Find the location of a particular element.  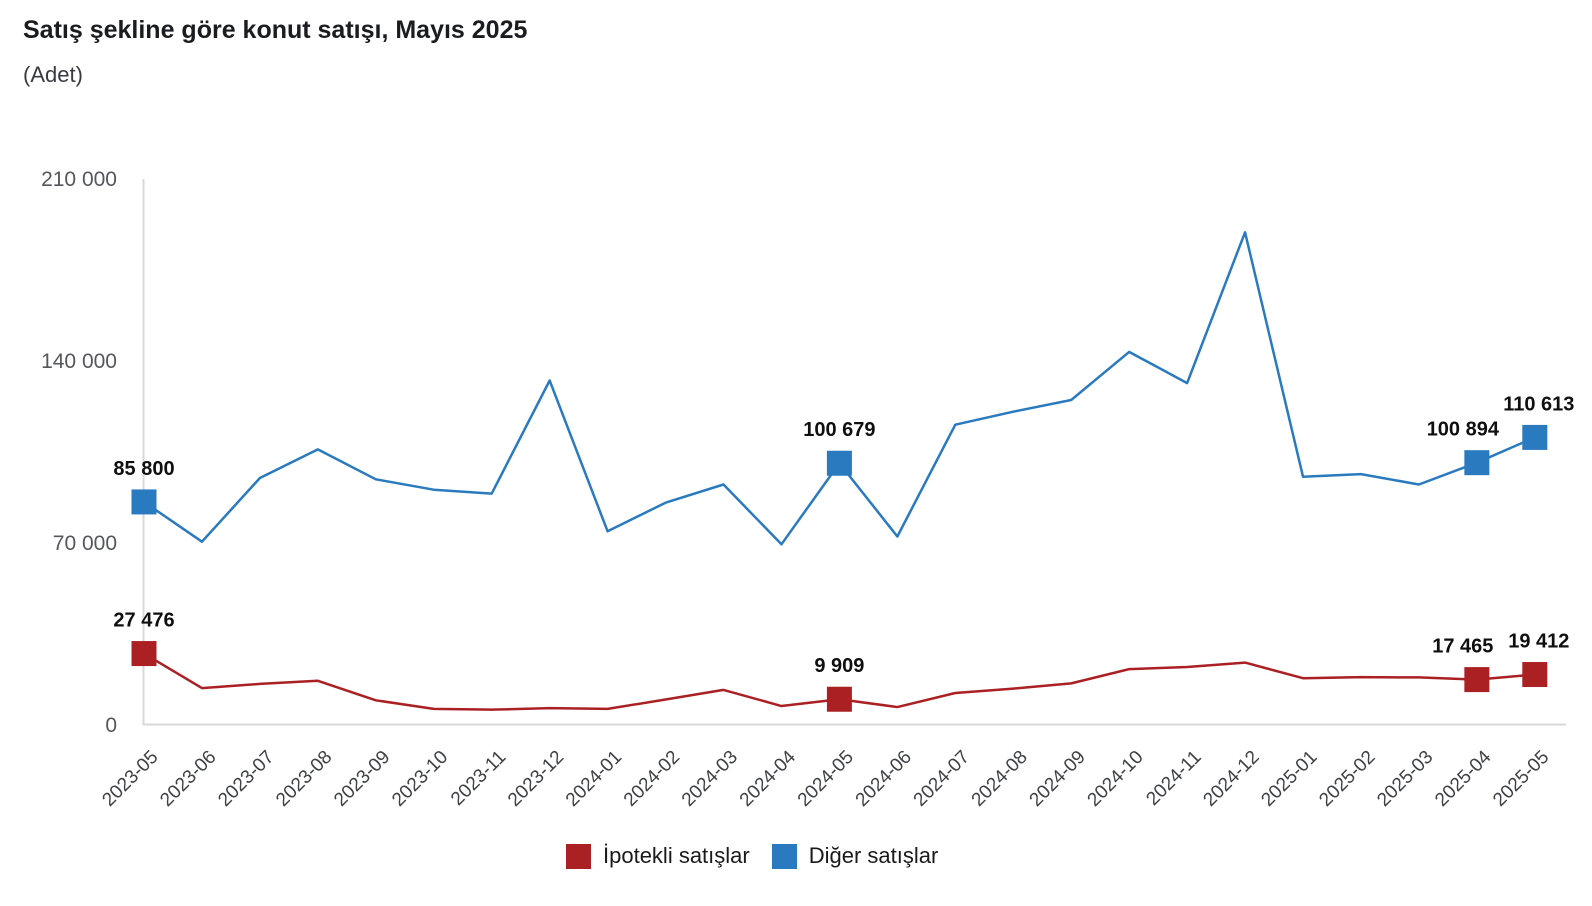

x-tick-label: 2024-11 is located at coordinates (1173, 778).